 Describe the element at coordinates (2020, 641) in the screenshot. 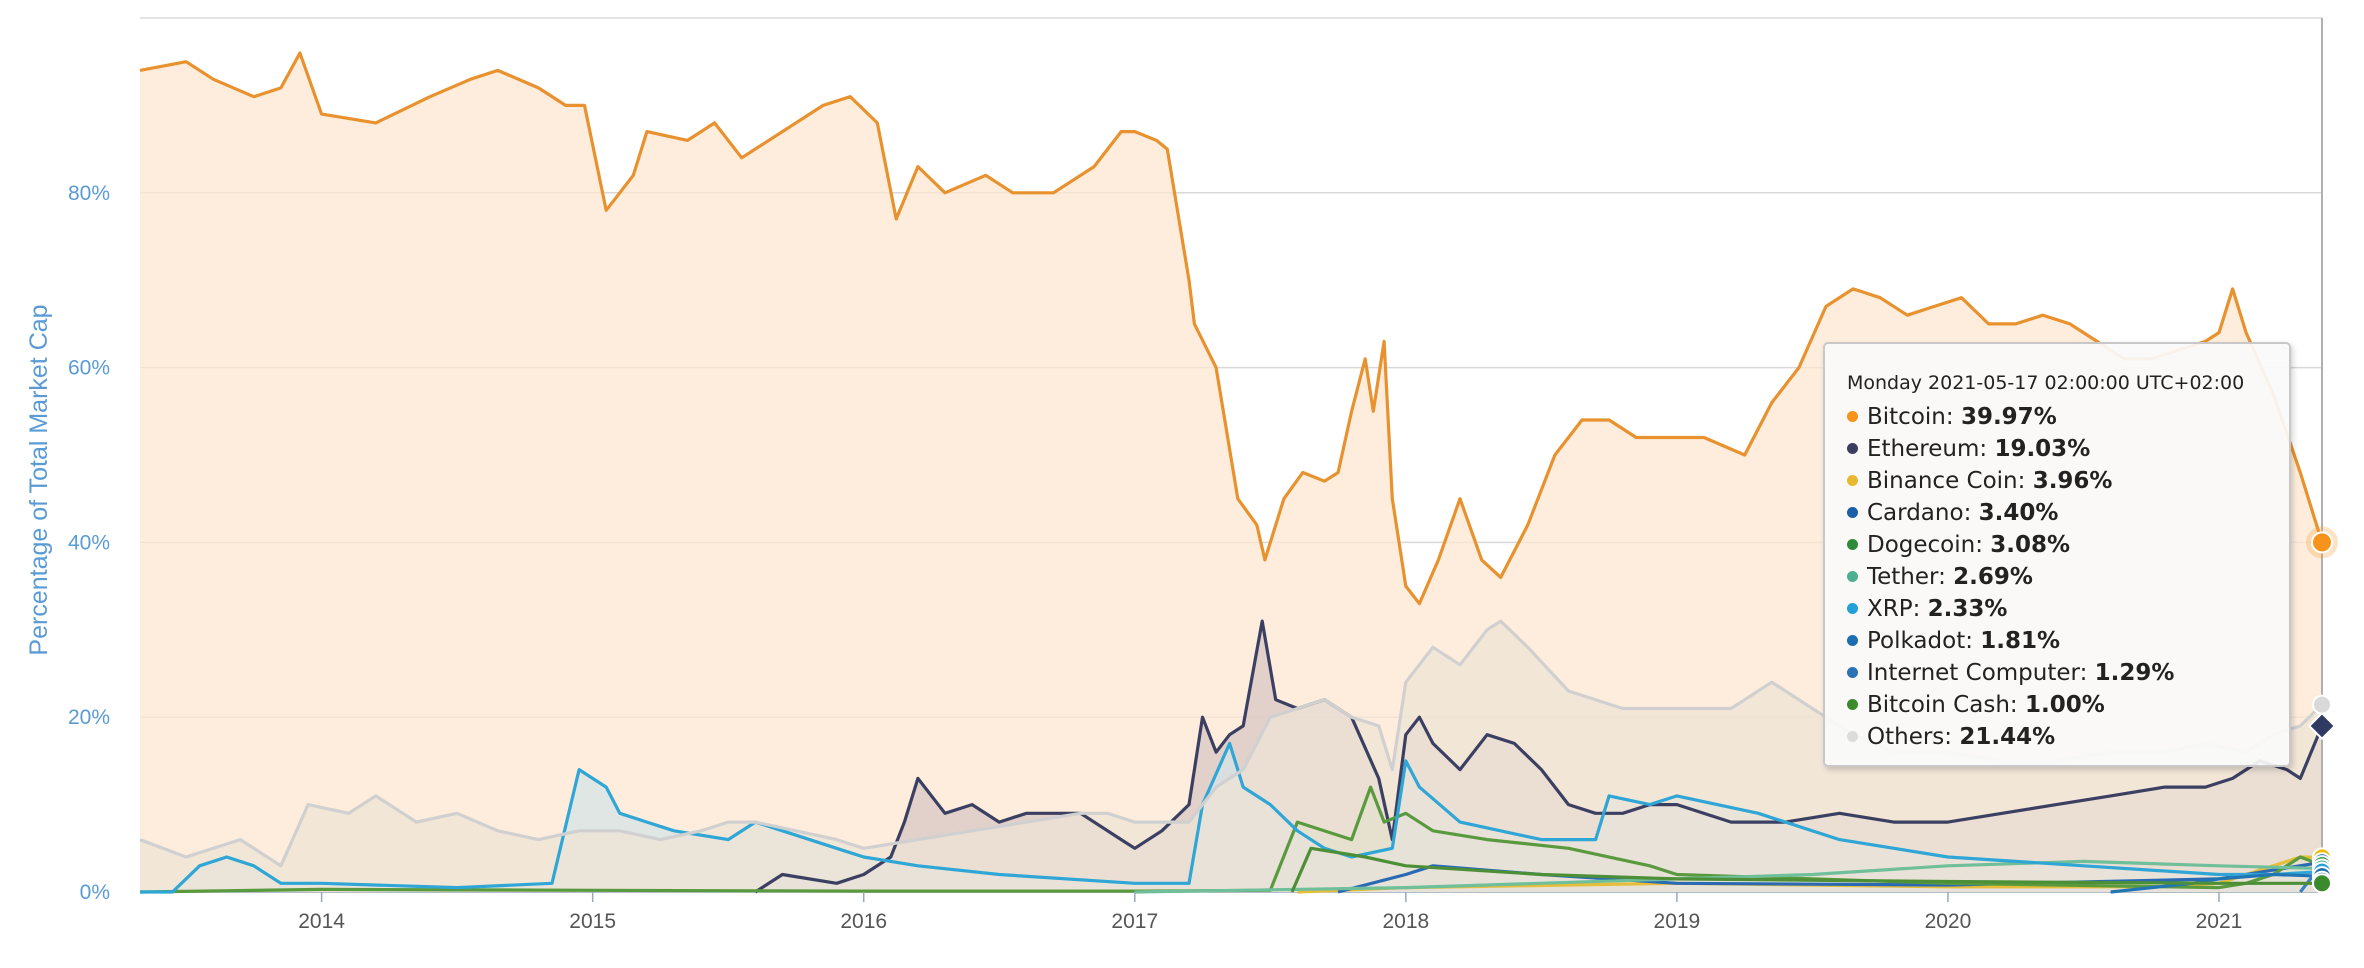

I see `tooltip-series-value: 1.81%` at that location.